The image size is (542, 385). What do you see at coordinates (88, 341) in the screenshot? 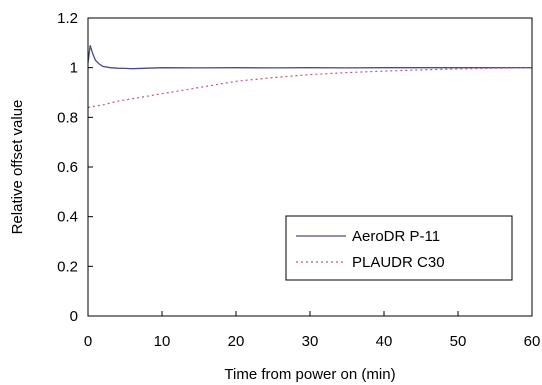
I see `x-tick-label: 0` at bounding box center [88, 341].